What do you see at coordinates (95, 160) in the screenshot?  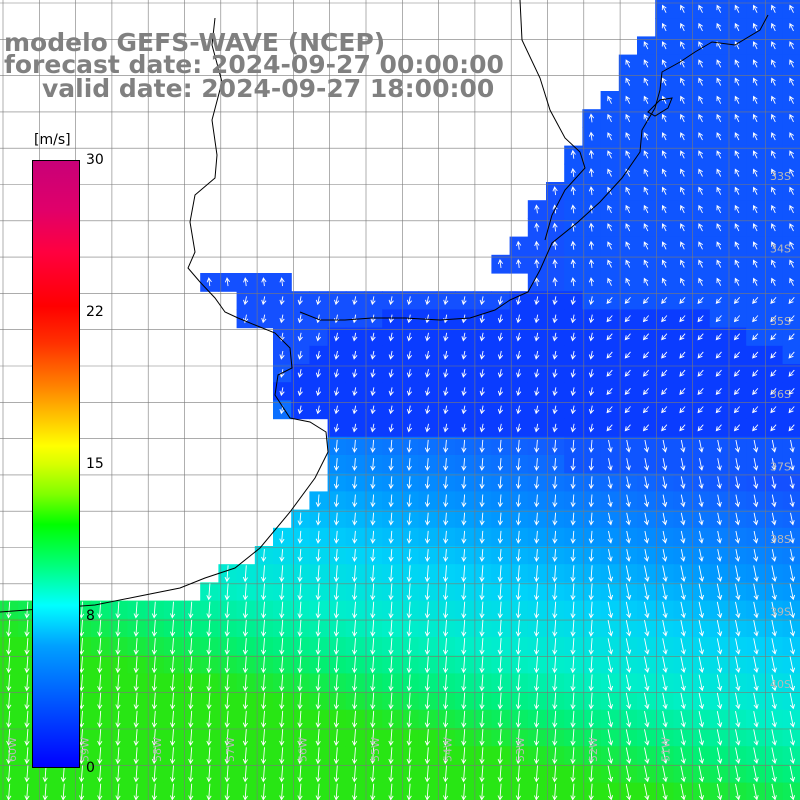 I see `colorbar-tick-30: 30` at bounding box center [95, 160].